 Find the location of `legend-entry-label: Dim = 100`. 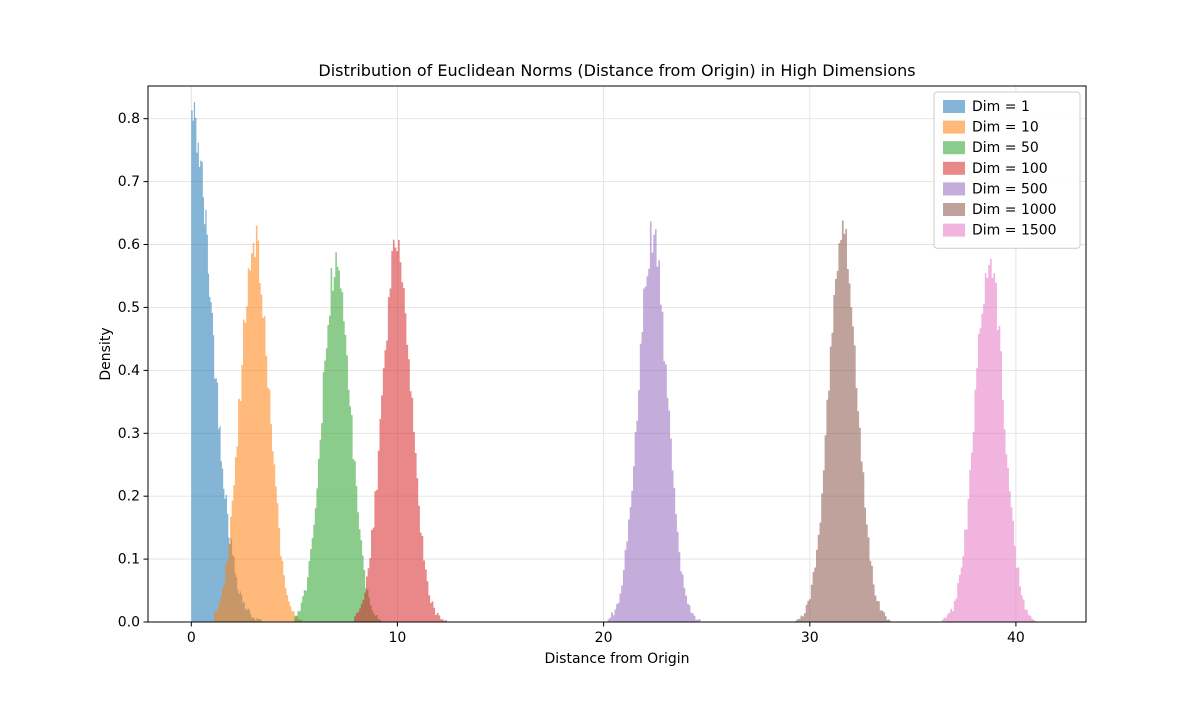

legend-entry-label: Dim = 100 is located at coordinates (1010, 169).